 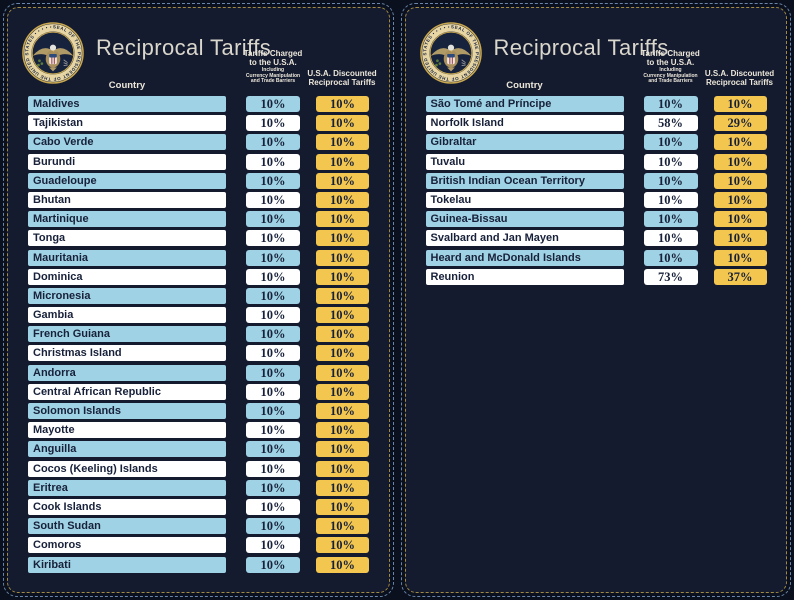 What do you see at coordinates (127, 353) in the screenshot?
I see `country-cell: Christmas Island` at bounding box center [127, 353].